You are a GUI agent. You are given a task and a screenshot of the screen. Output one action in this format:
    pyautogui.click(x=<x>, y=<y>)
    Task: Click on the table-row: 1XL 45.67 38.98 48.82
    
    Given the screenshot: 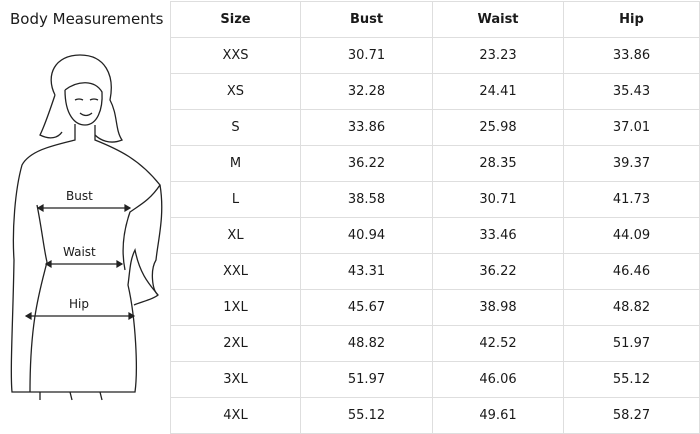 What is the action you would take?
    pyautogui.click(x=435, y=307)
    